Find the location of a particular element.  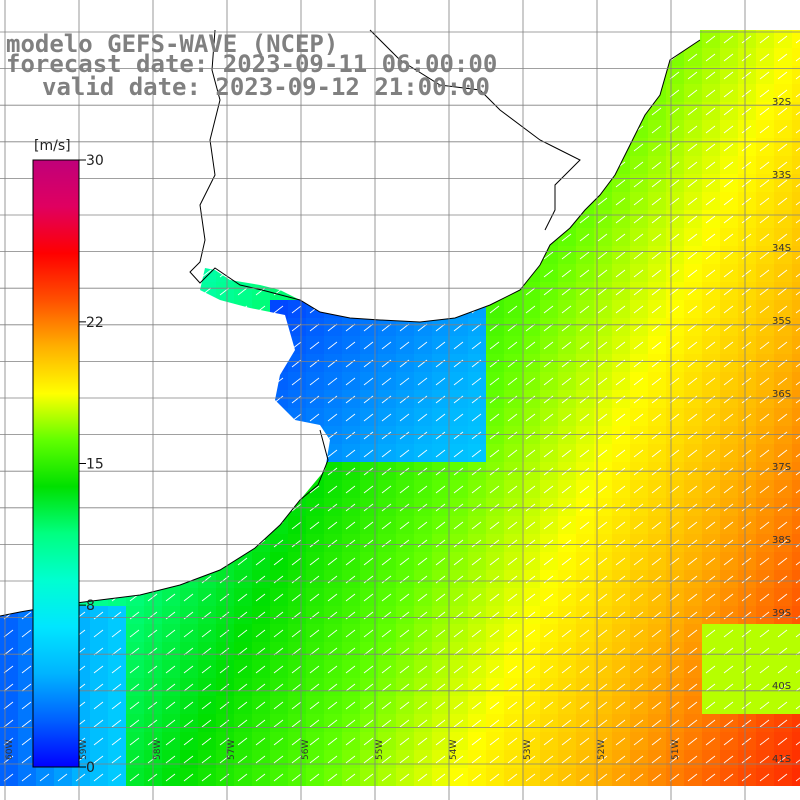

map-title: modelo GEFS-WAVE (NCEP) is located at coordinates (172, 44).